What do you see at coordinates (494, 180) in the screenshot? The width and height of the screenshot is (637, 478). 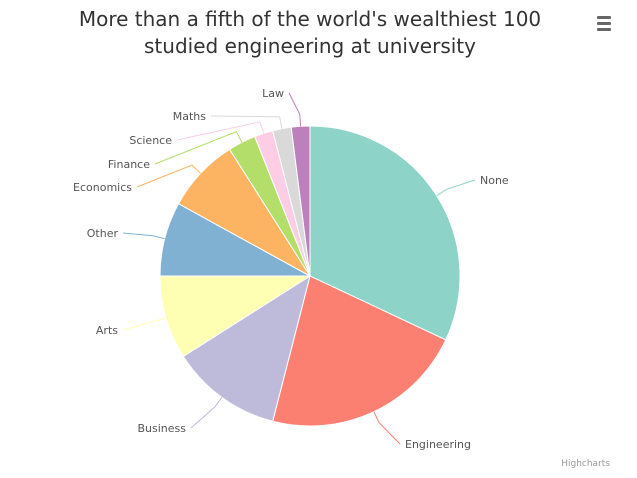 I see `slice-label: None` at bounding box center [494, 180].